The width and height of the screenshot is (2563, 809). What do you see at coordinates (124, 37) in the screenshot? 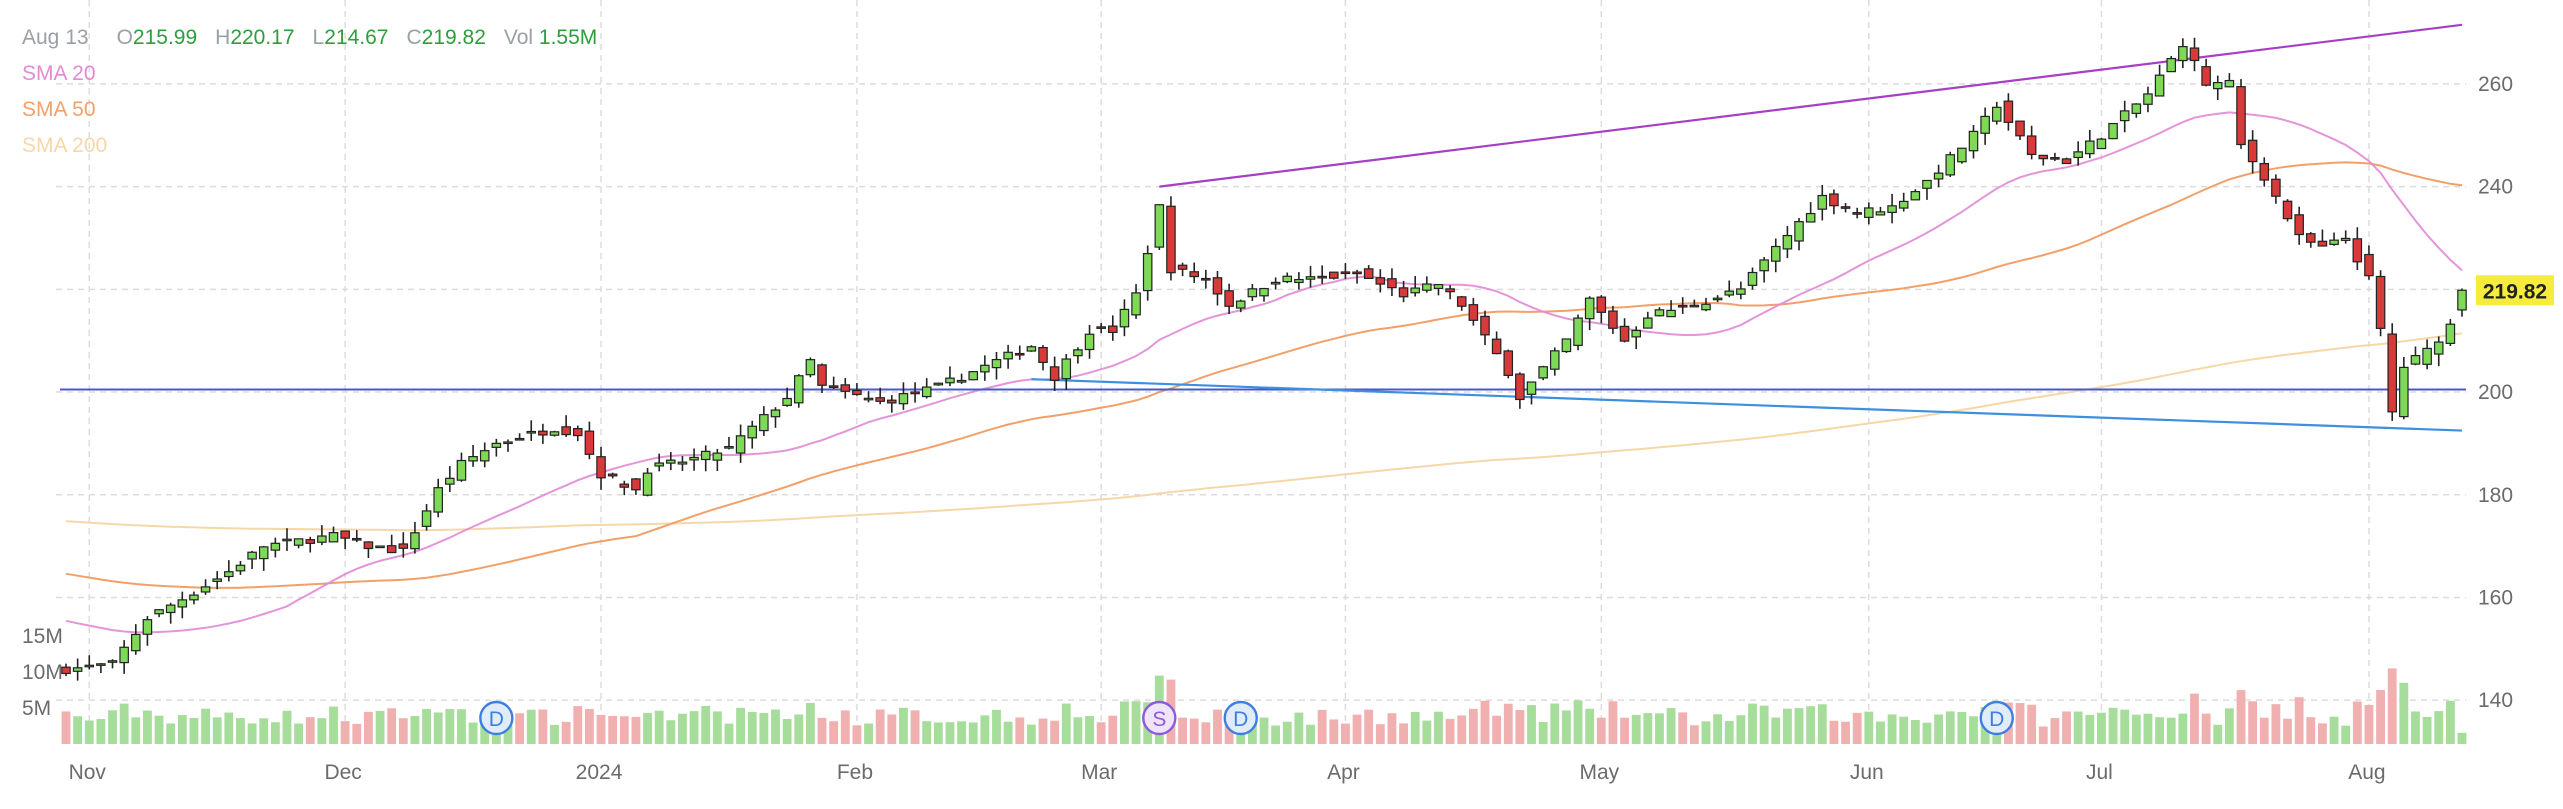
I see `open-label: O` at bounding box center [124, 37].